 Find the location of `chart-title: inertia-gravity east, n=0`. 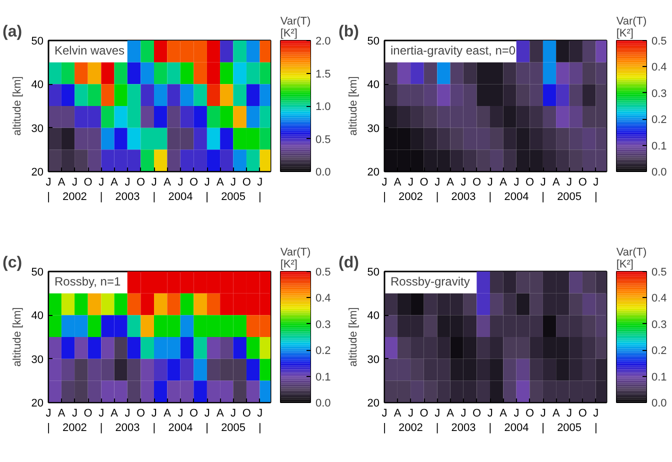

chart-title: inertia-gravity east, n=0 is located at coordinates (453, 51).